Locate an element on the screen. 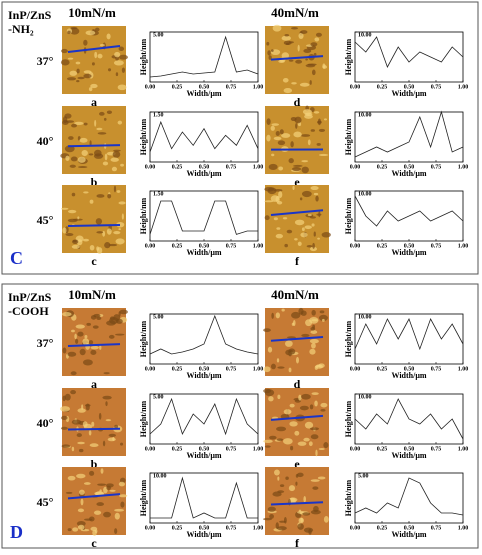 The width and height of the screenshot is (482, 555). x-tick-label: 0.75 is located at coordinates (231, 369).